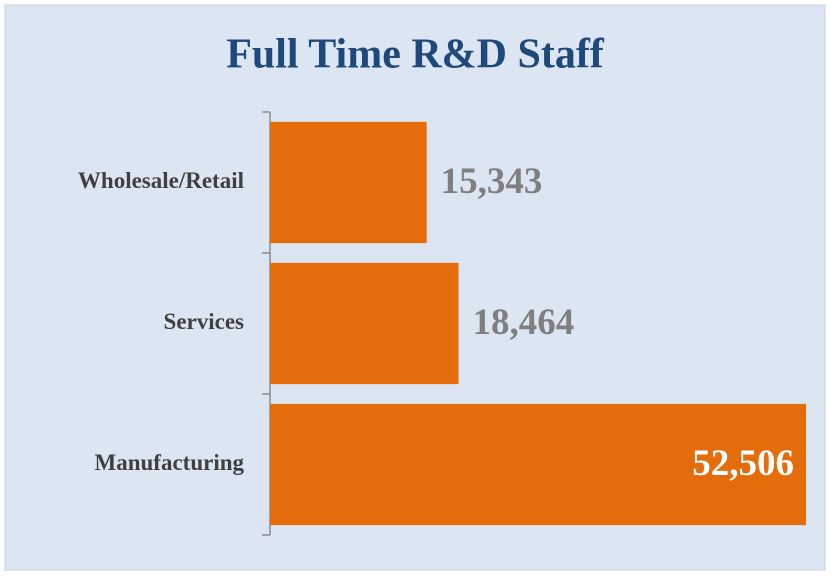 This screenshot has width=831, height=581. I want to click on value-label: 52,506, so click(743, 463).